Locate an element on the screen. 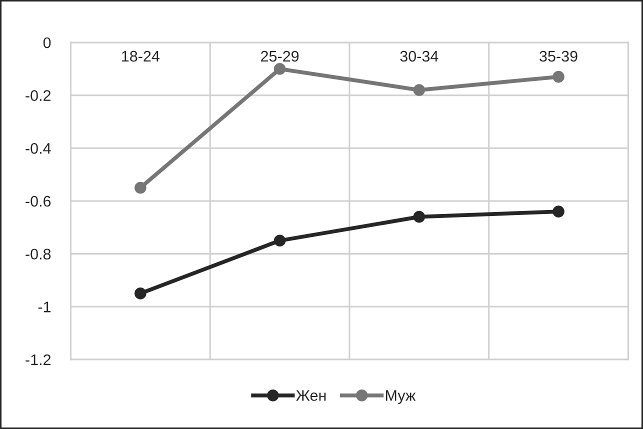 The height and width of the screenshot is (429, 643). legend-label: Жен is located at coordinates (311, 395).